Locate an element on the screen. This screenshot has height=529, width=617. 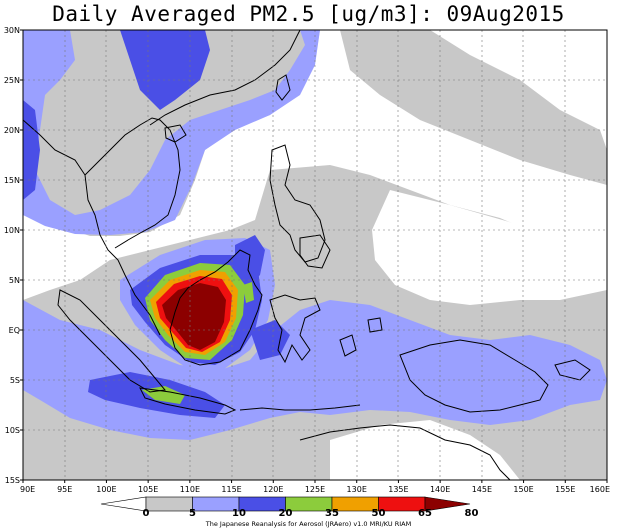
colorbar-label: 5 is located at coordinates (192, 513).